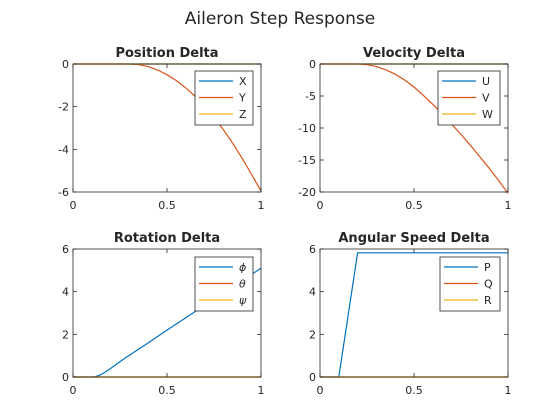  I want to click on y-tick-label: -6, so click(63, 192).